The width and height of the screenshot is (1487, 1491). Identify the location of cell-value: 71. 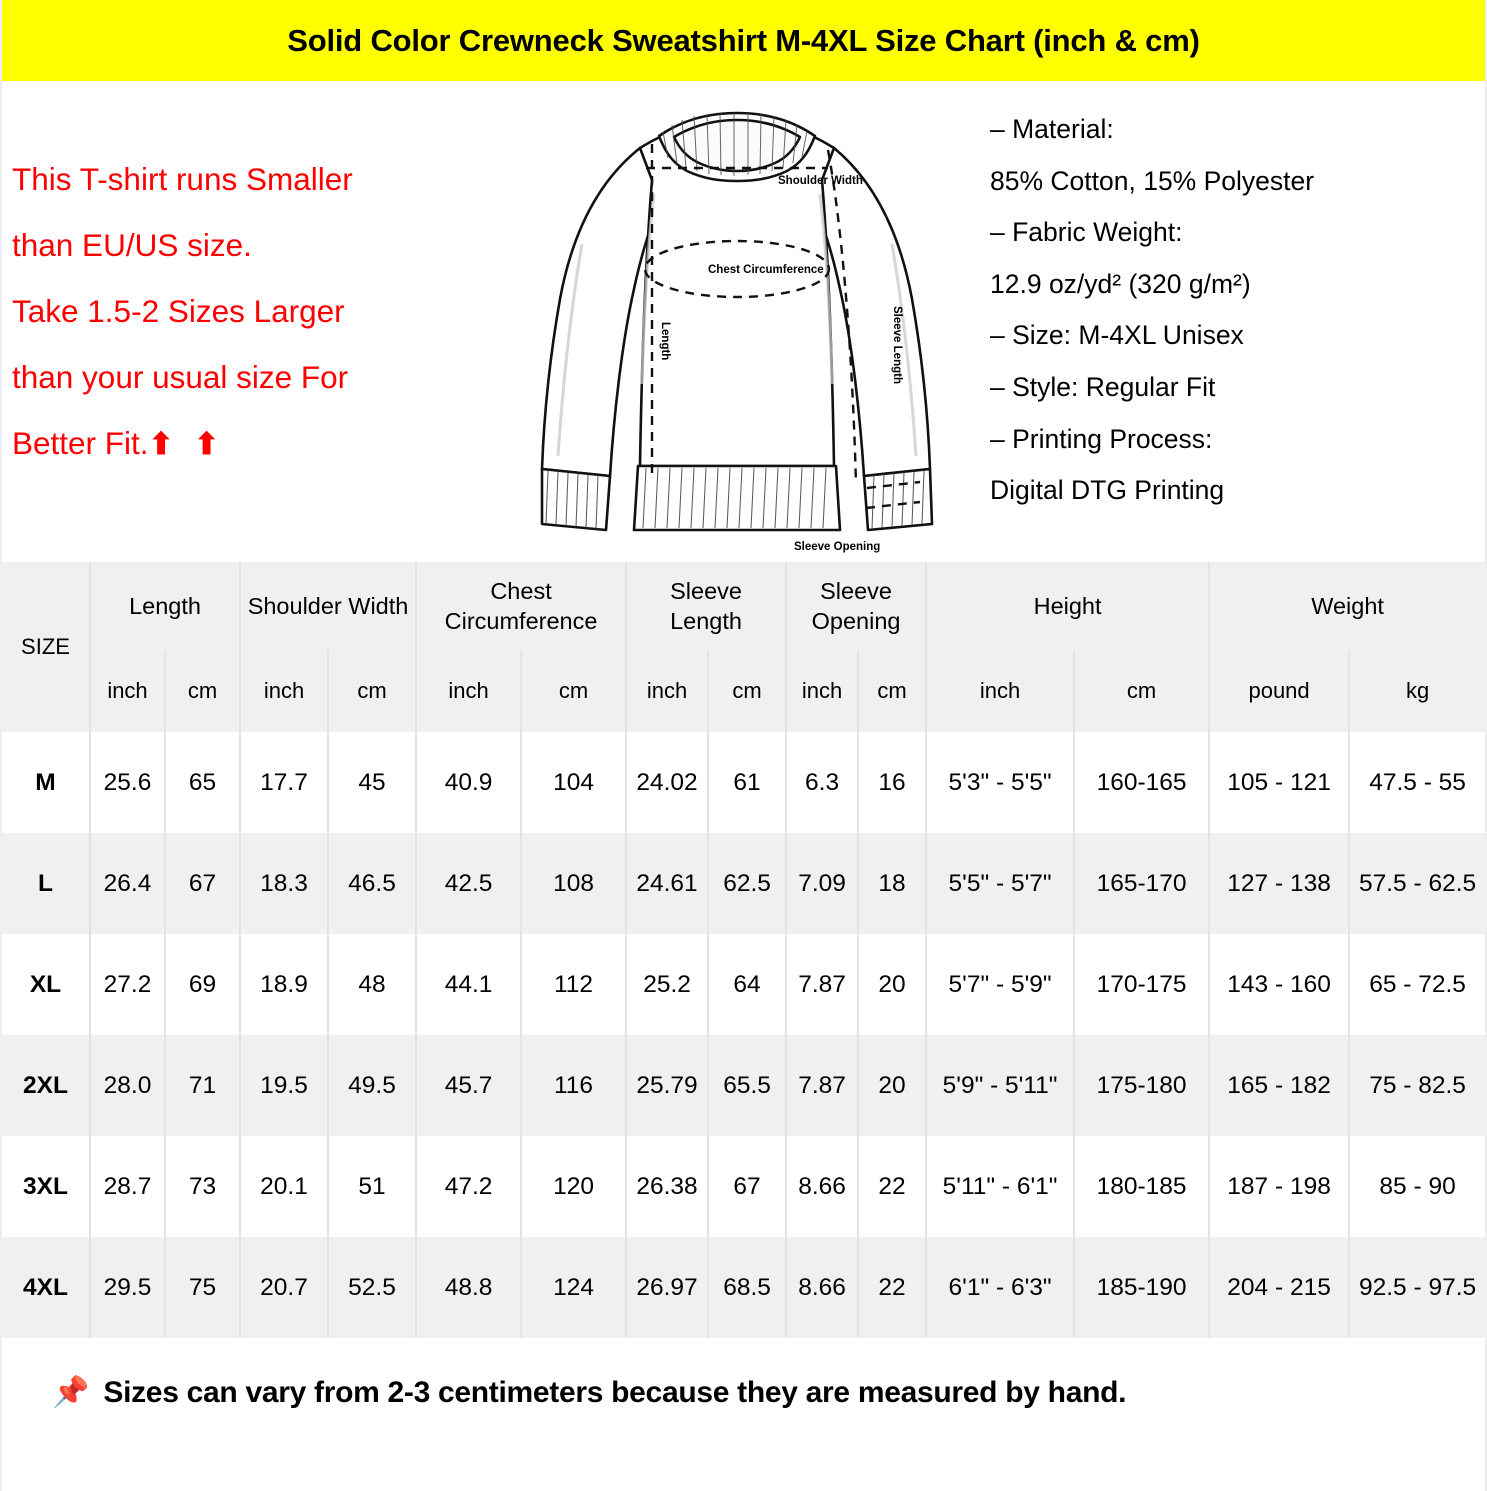
(203, 1085).